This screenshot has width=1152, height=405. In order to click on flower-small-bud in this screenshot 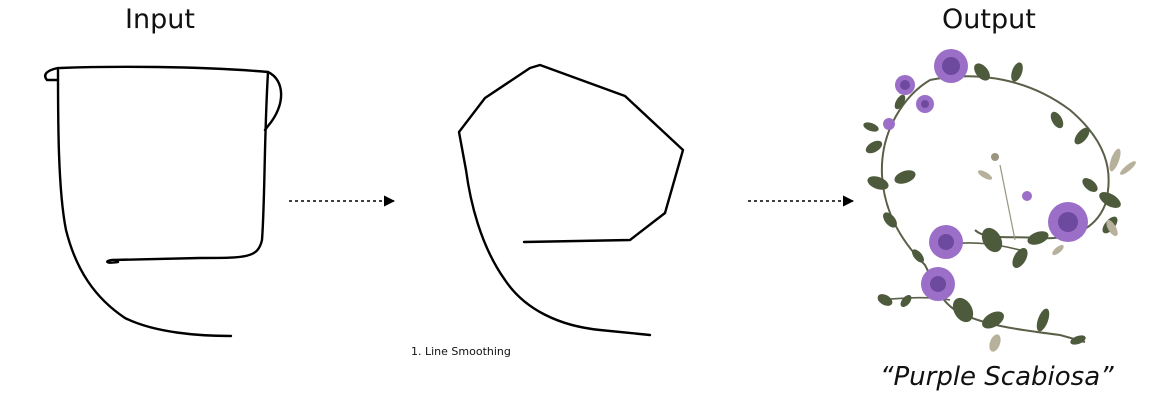, I will do `click(1027, 196)`.